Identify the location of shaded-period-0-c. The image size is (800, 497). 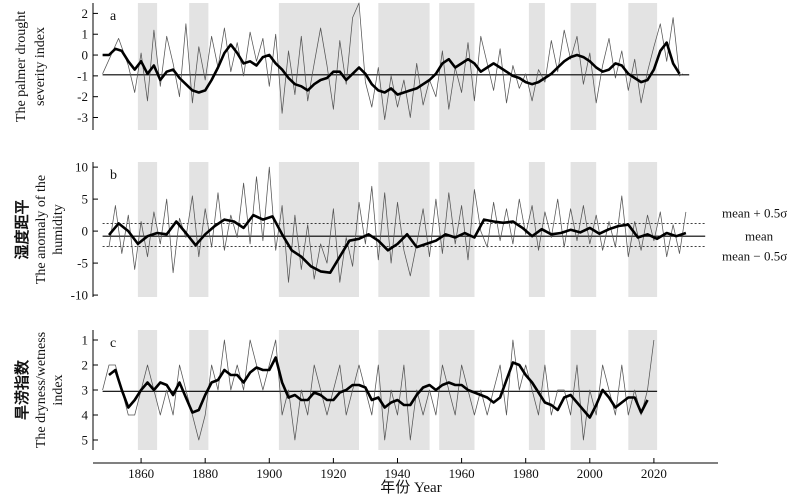
(147, 390).